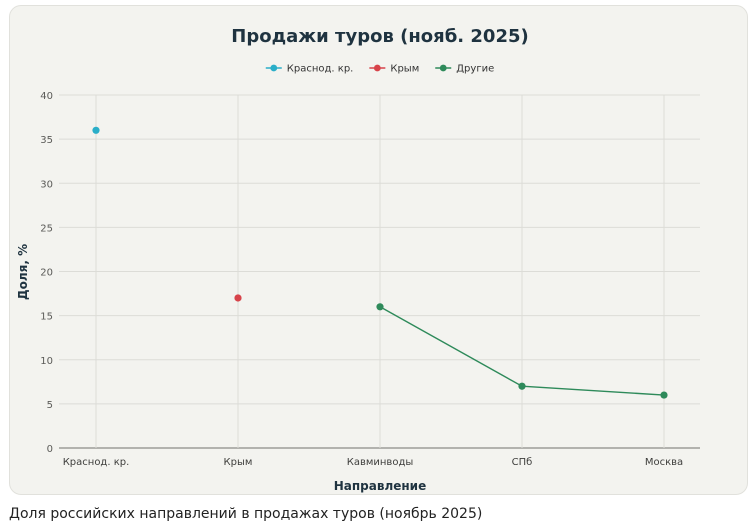 The image size is (753, 524). Describe the element at coordinates (46, 96) in the screenshot. I see `y-tick-label: 40` at that location.